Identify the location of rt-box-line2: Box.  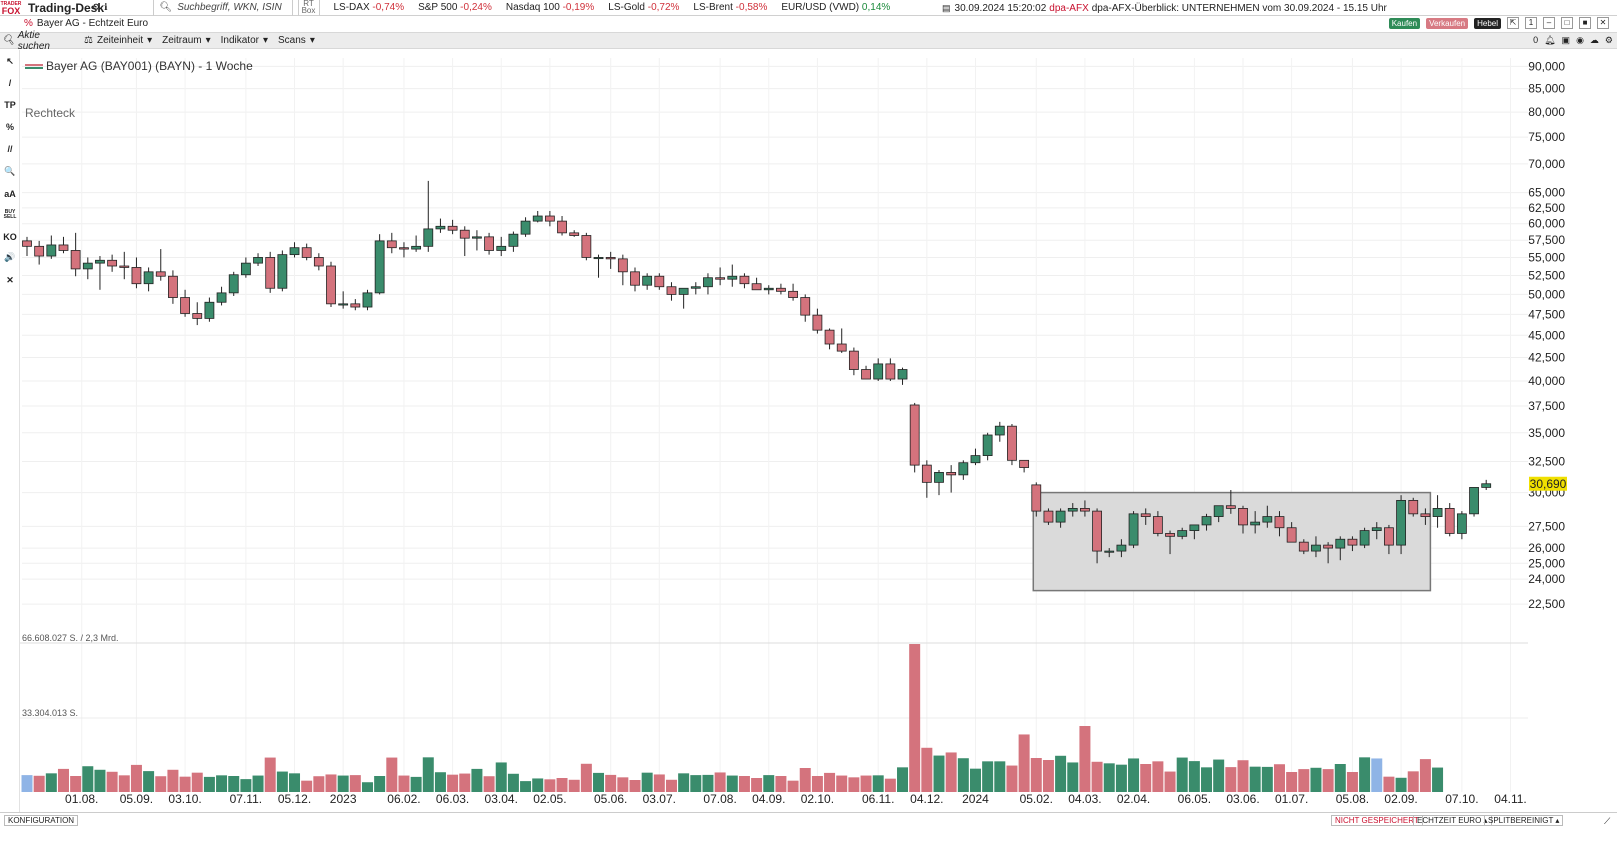
(308, 10).